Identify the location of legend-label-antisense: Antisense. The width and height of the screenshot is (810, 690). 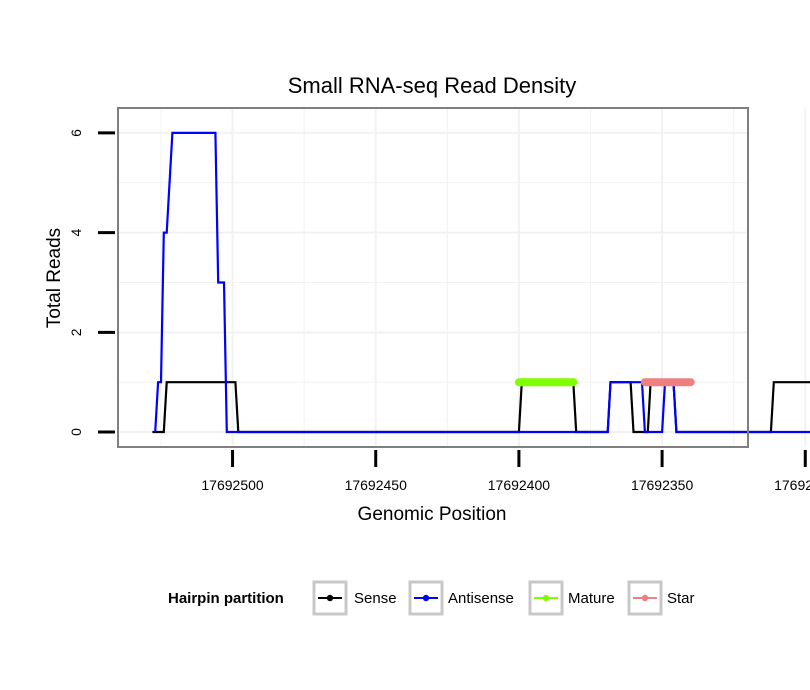
(481, 598).